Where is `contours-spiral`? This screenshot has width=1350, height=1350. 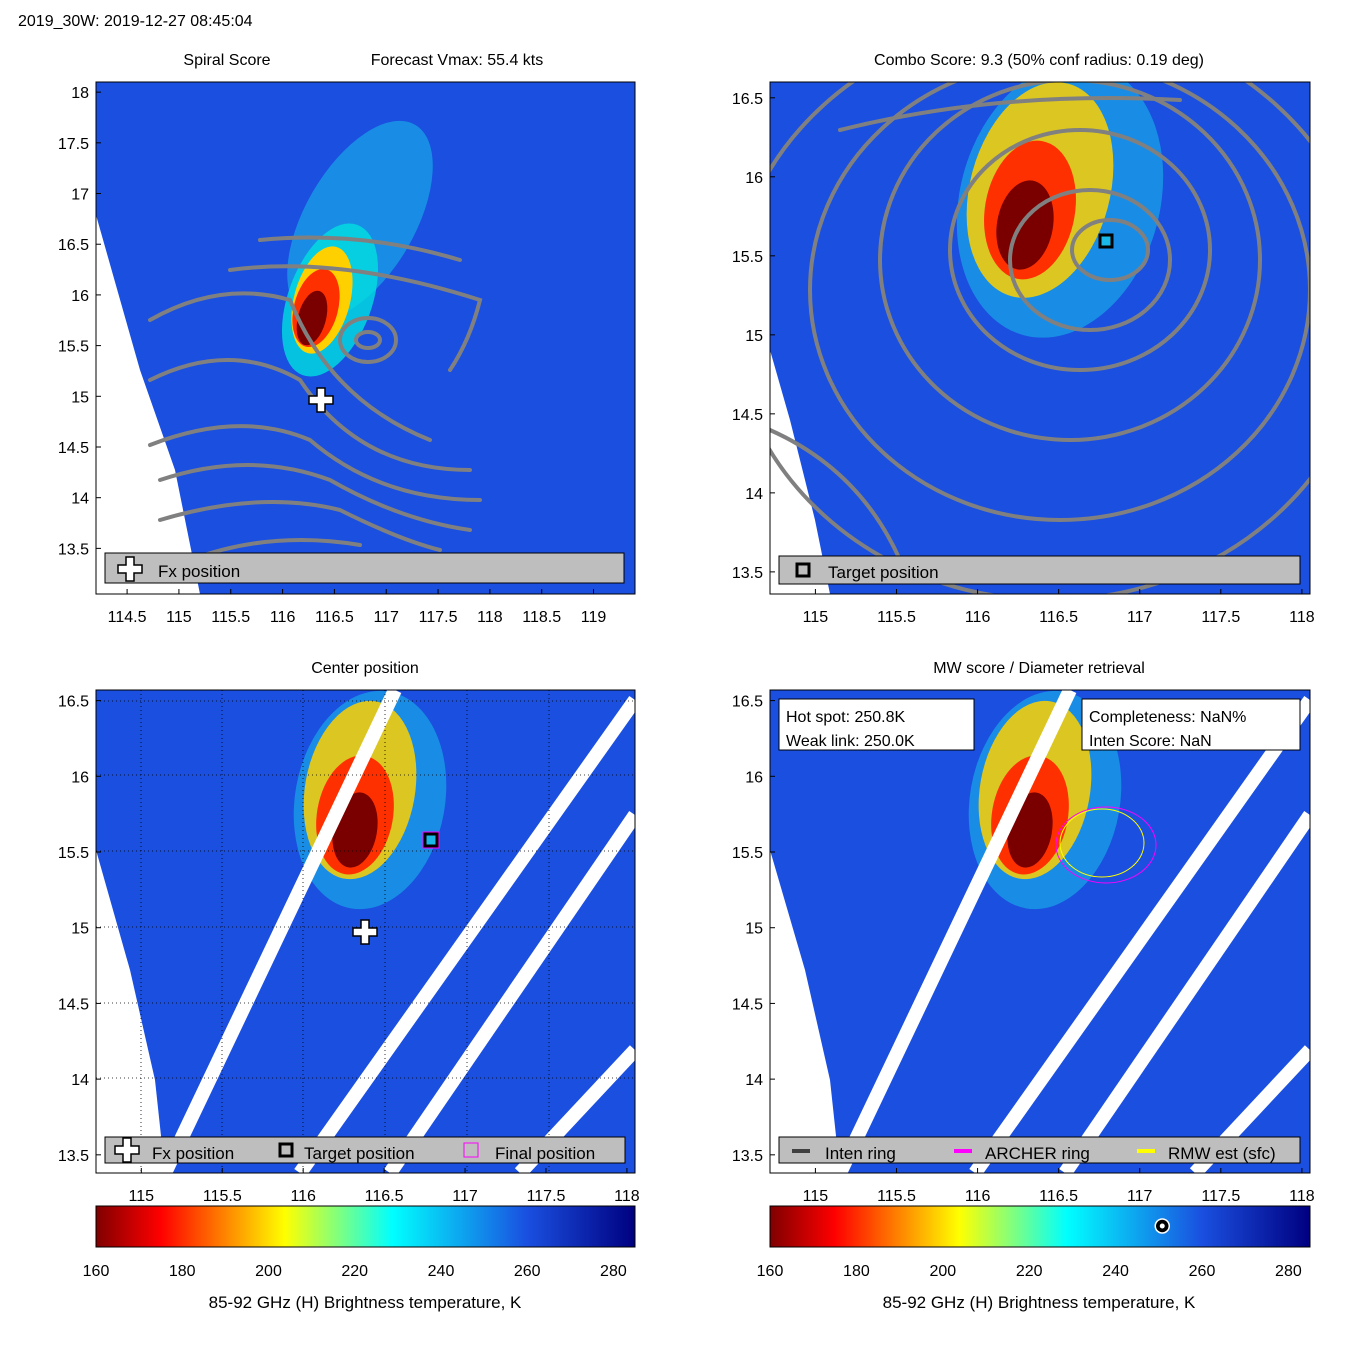
contours-spiral is located at coordinates (315, 398).